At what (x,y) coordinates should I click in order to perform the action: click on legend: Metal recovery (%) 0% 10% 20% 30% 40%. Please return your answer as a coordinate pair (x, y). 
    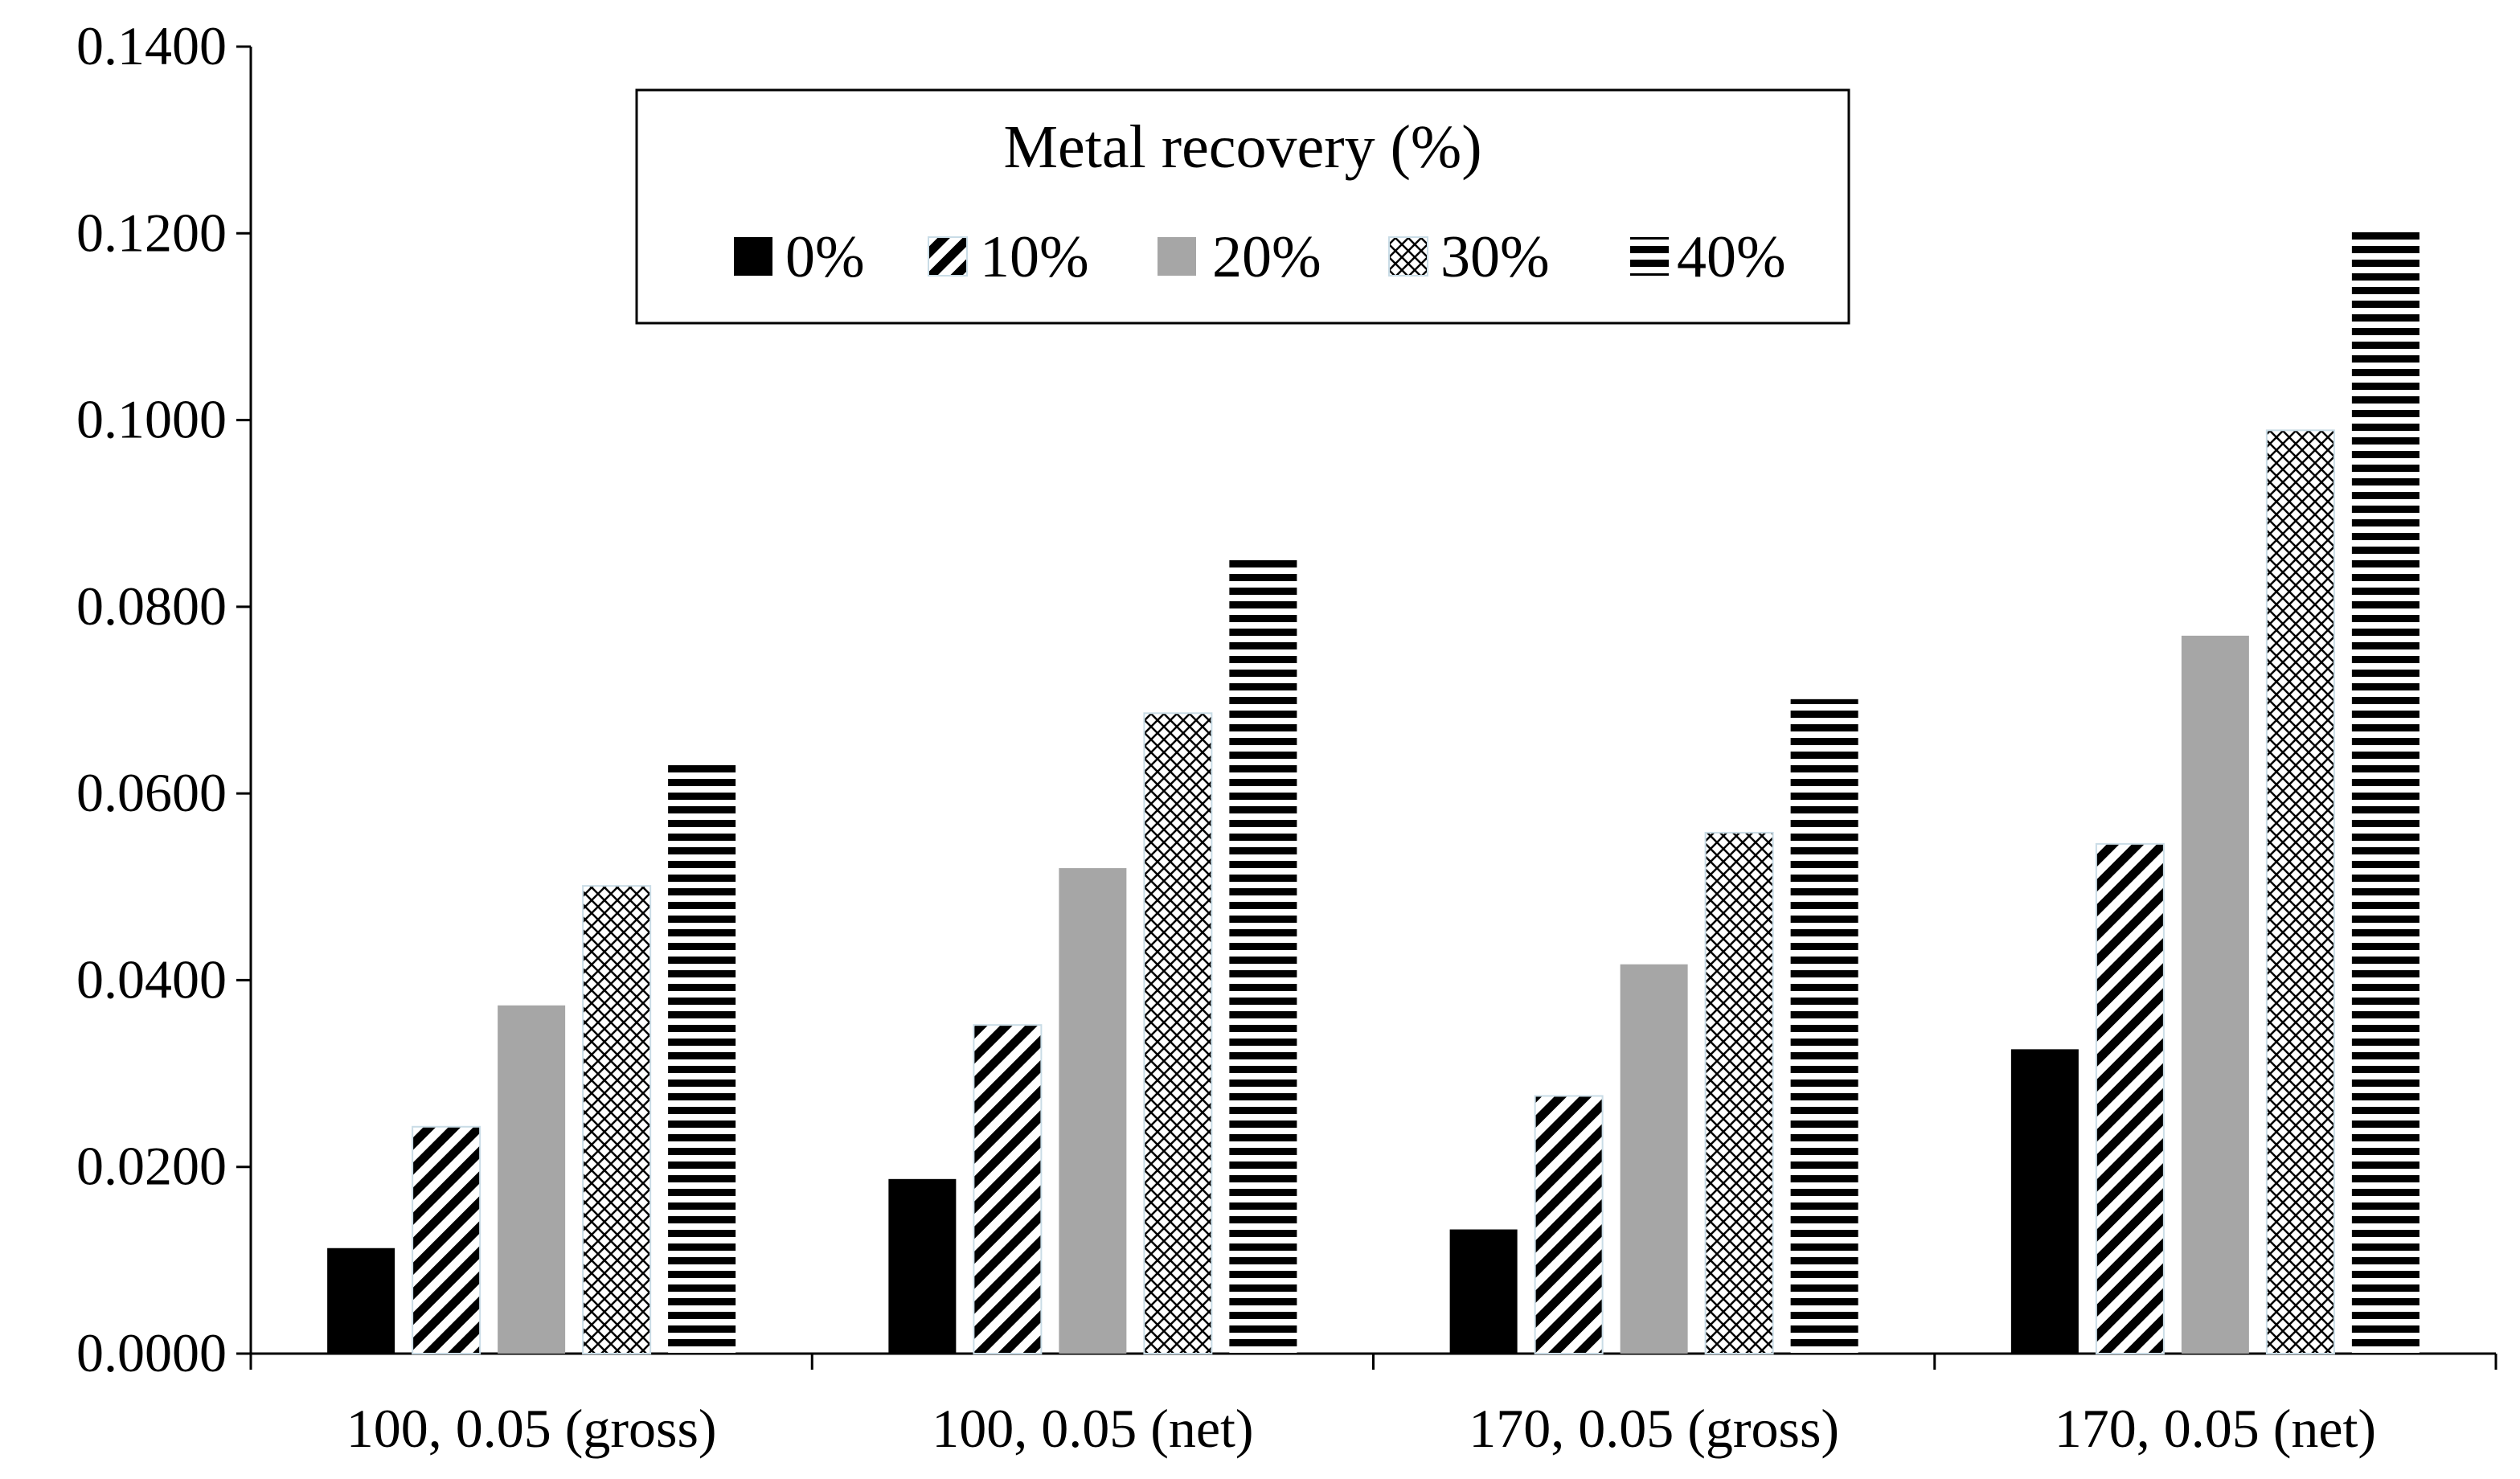
    Looking at the image, I should click on (1242, 207).